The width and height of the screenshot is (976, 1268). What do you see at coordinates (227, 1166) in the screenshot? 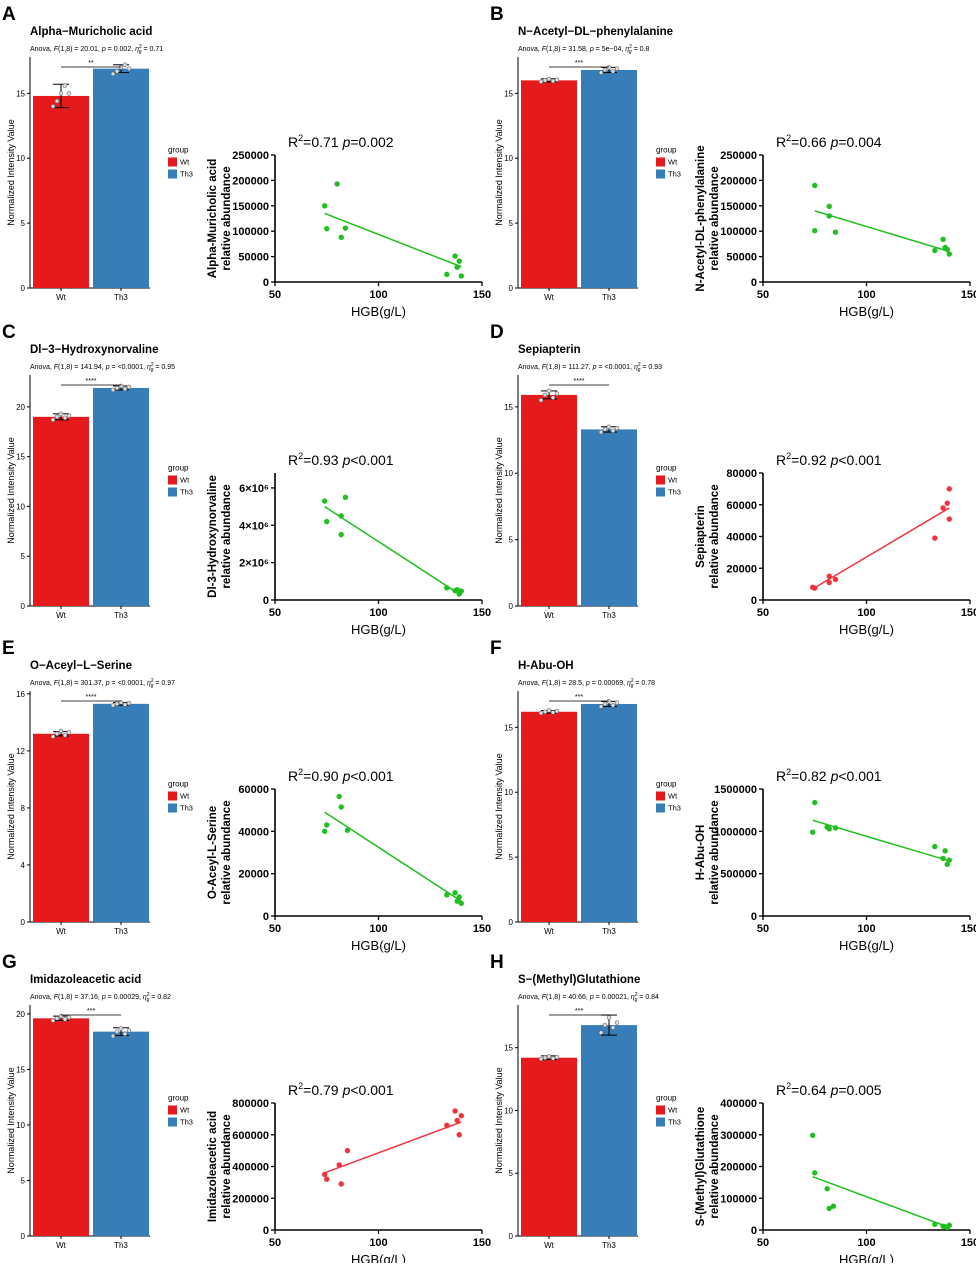
I see `scatter-y-label-2: relative abundance` at bounding box center [227, 1166].